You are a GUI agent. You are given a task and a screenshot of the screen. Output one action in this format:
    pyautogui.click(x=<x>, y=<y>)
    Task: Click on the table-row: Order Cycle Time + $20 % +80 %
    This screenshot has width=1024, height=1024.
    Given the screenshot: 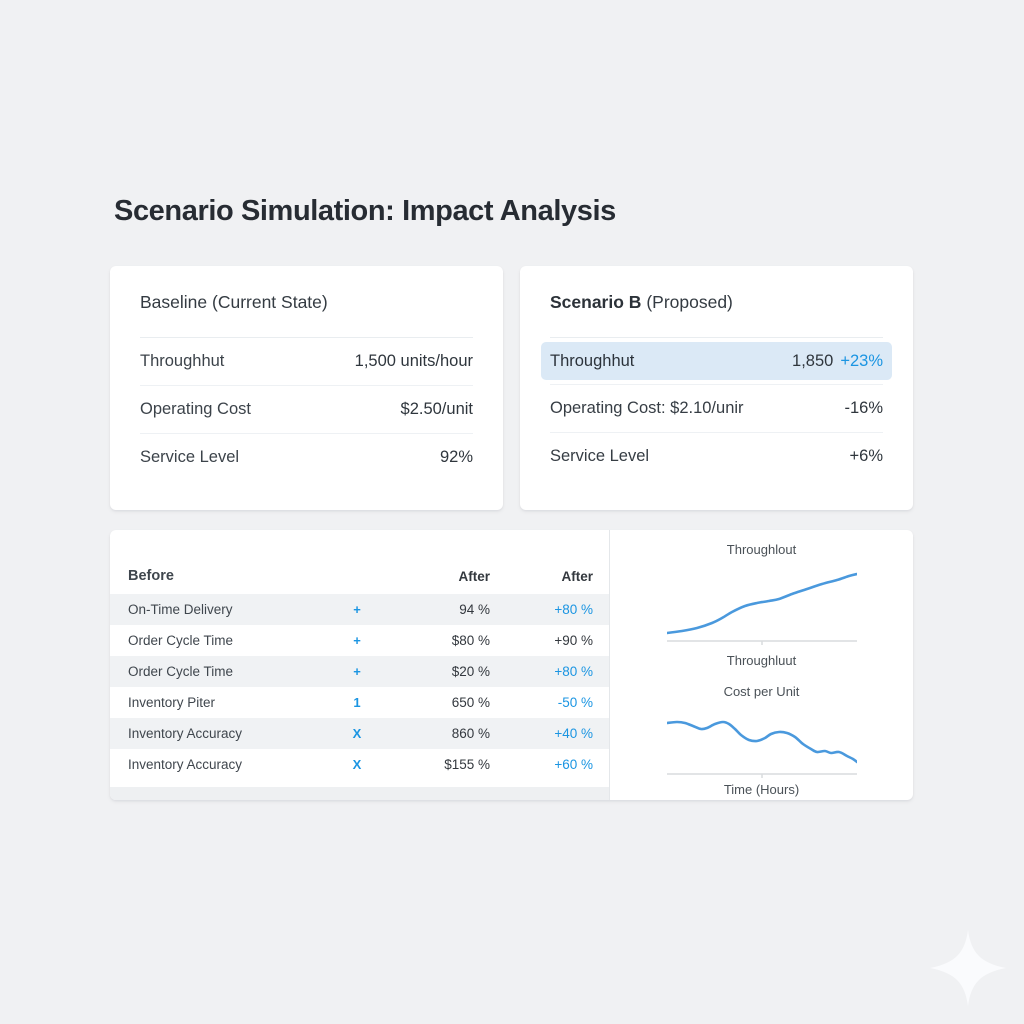 What is the action you would take?
    pyautogui.click(x=359, y=671)
    